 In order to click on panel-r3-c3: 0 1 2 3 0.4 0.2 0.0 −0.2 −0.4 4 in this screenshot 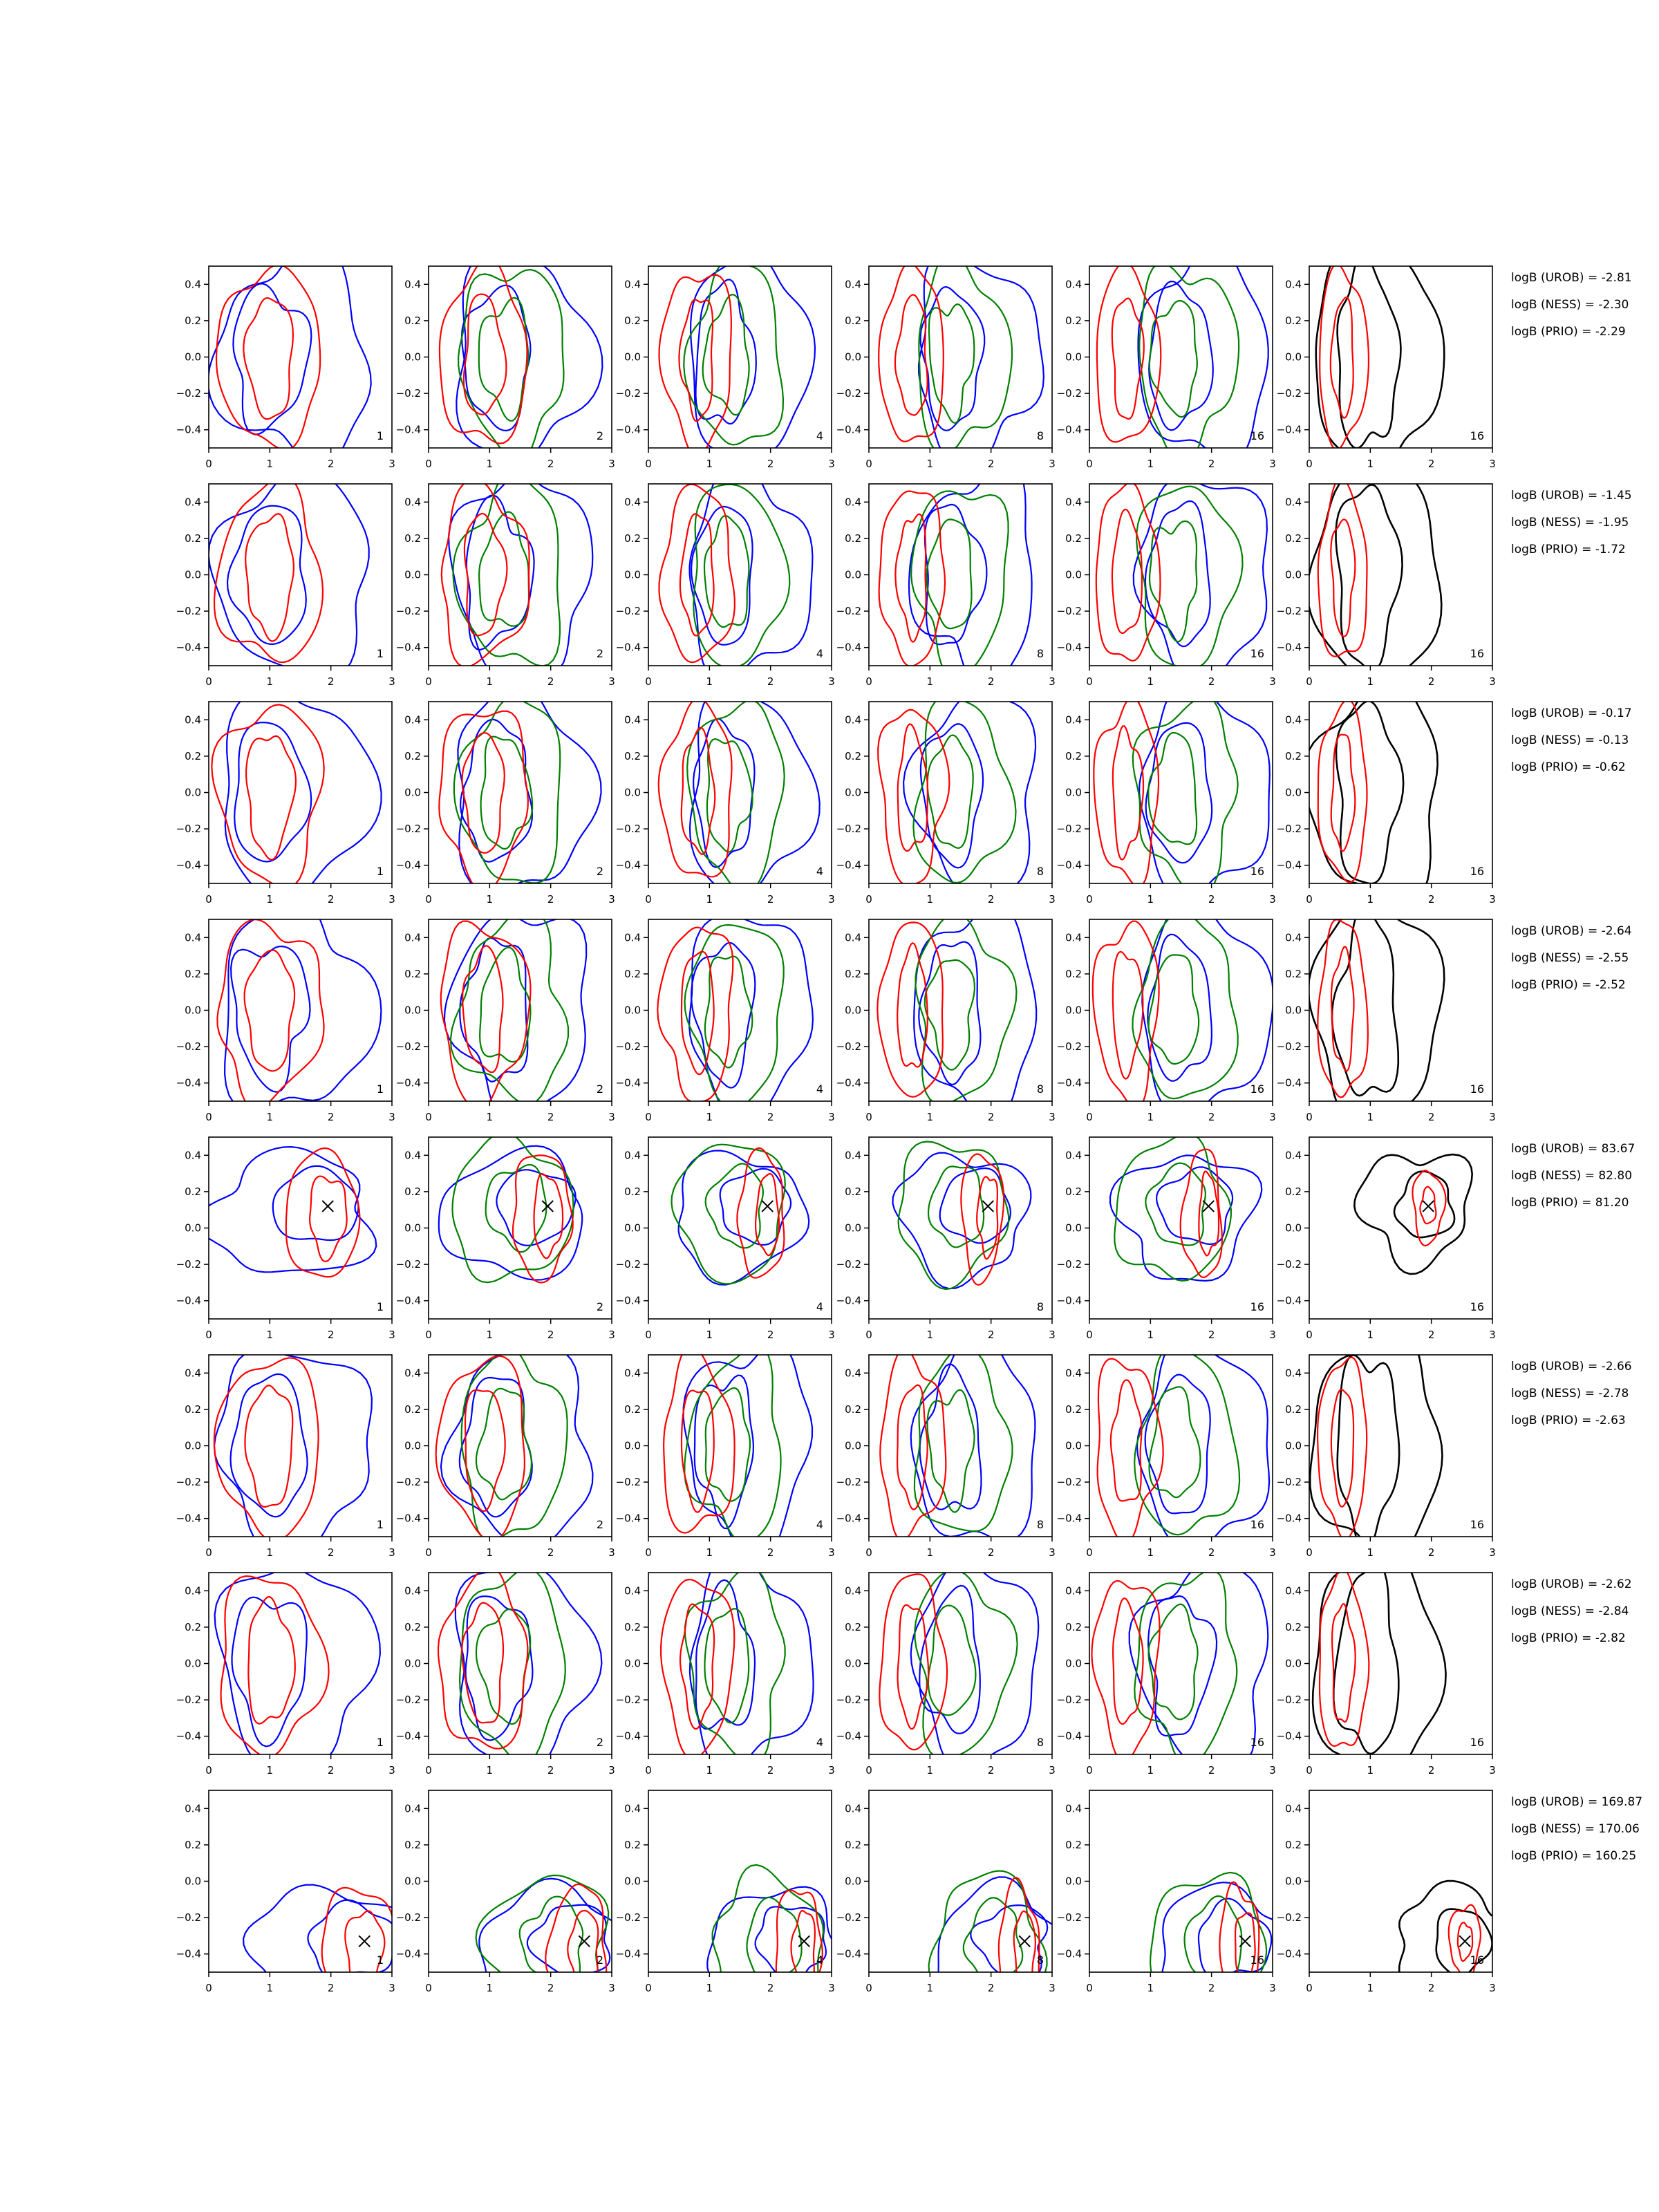, I will do `click(725, 803)`.